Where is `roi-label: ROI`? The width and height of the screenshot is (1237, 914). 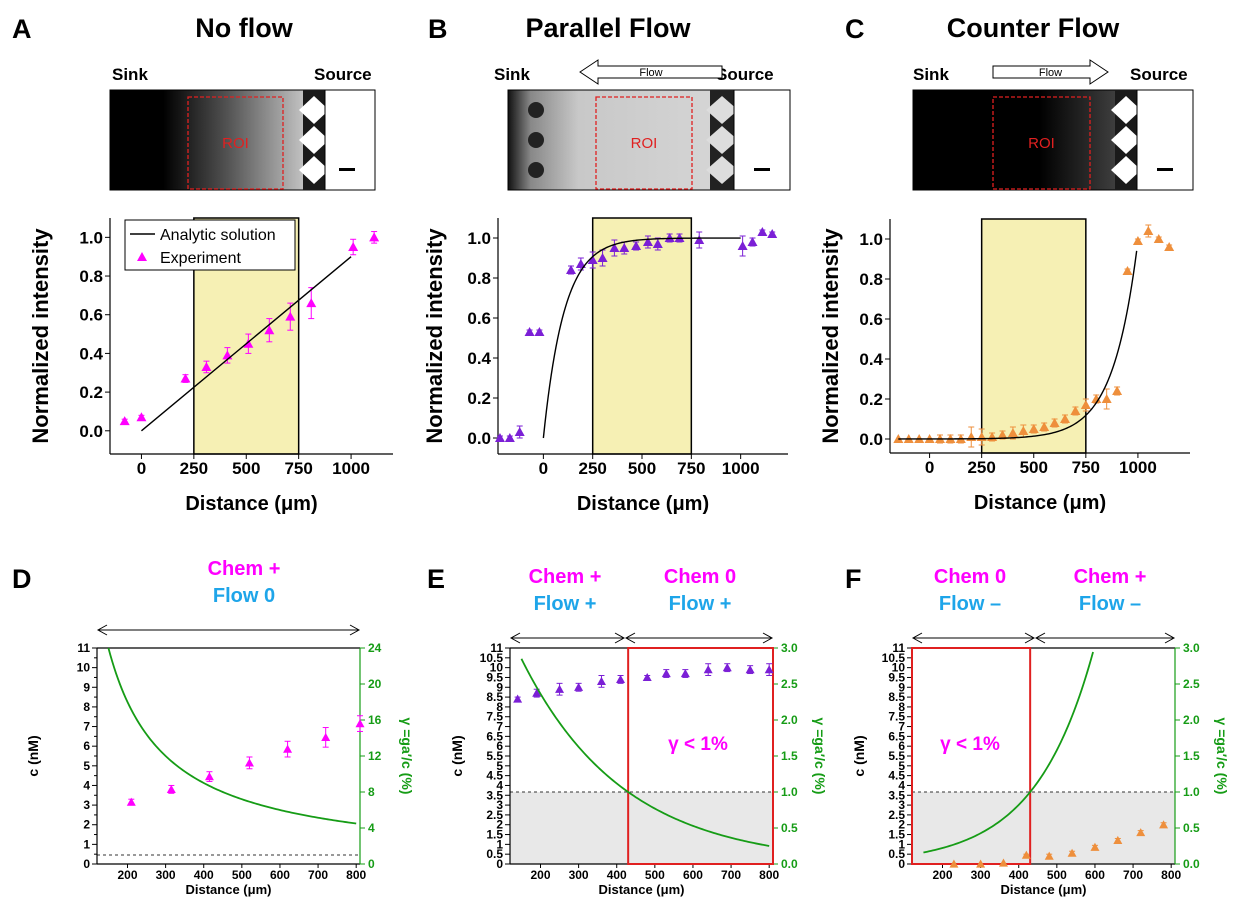 roi-label: ROI is located at coordinates (644, 143).